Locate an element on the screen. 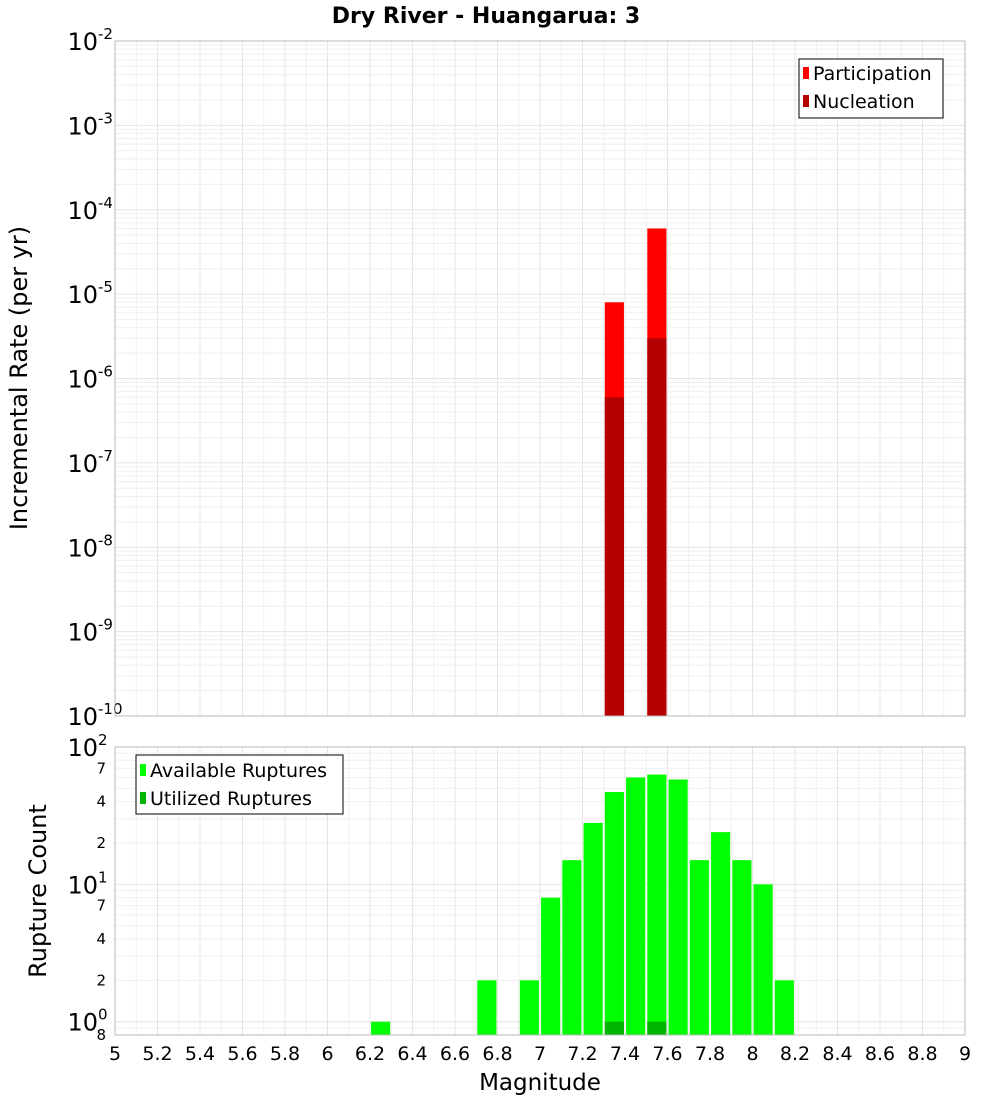 This screenshot has height=1100, width=1000. y-tick-exponent: -7 is located at coordinates (105, 456).